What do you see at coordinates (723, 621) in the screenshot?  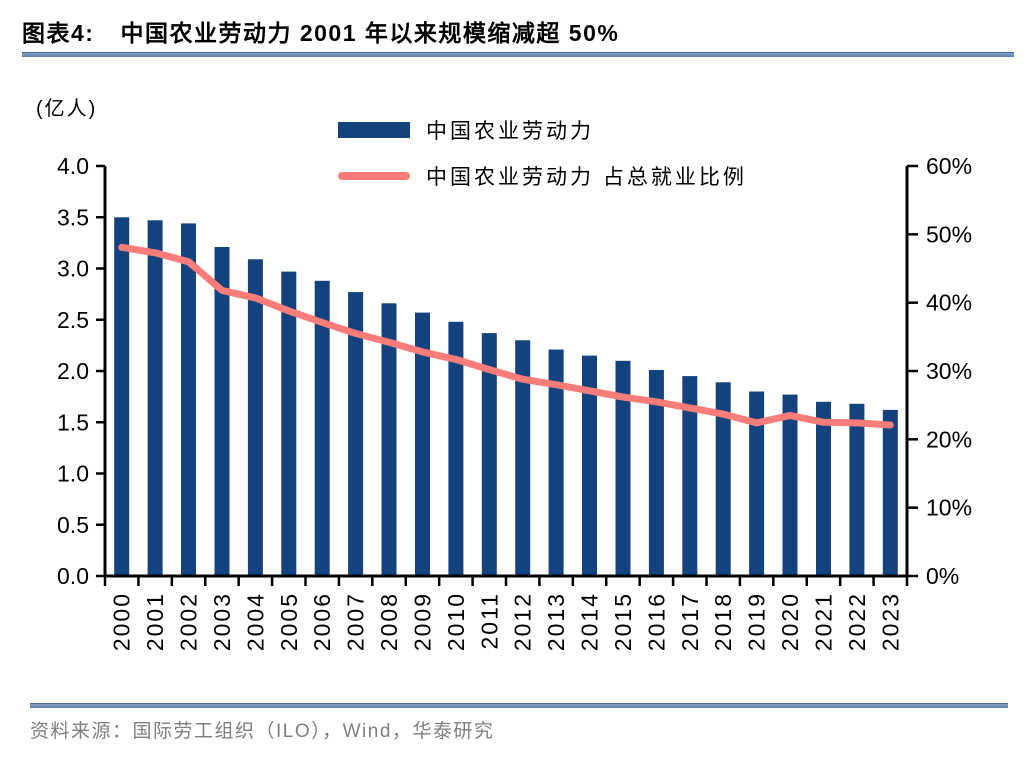 I see `x-axis-tick-label: 2018` at bounding box center [723, 621].